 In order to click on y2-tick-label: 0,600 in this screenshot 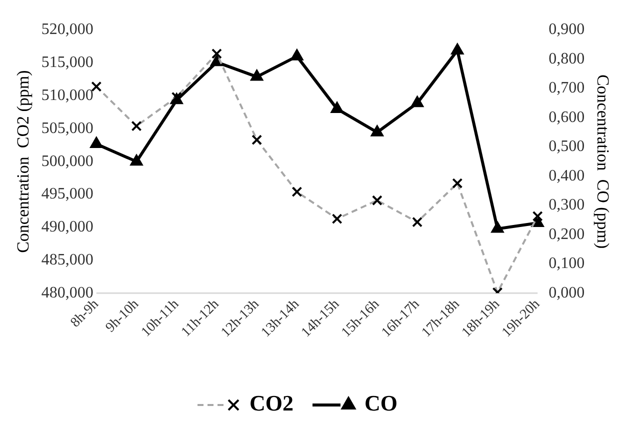, I will do `click(566, 117)`.